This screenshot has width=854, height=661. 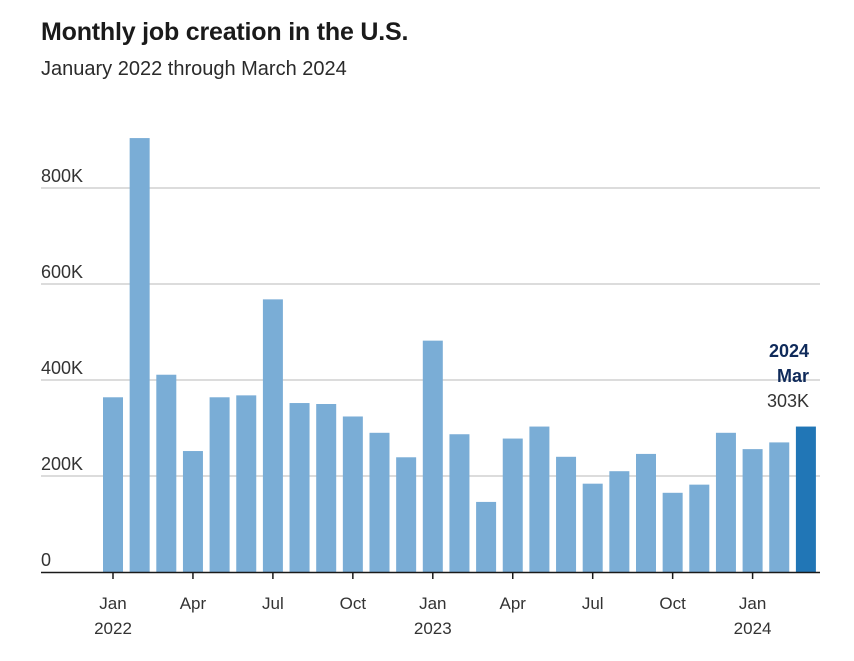 I want to click on bar-nov-2023, so click(x=699, y=528).